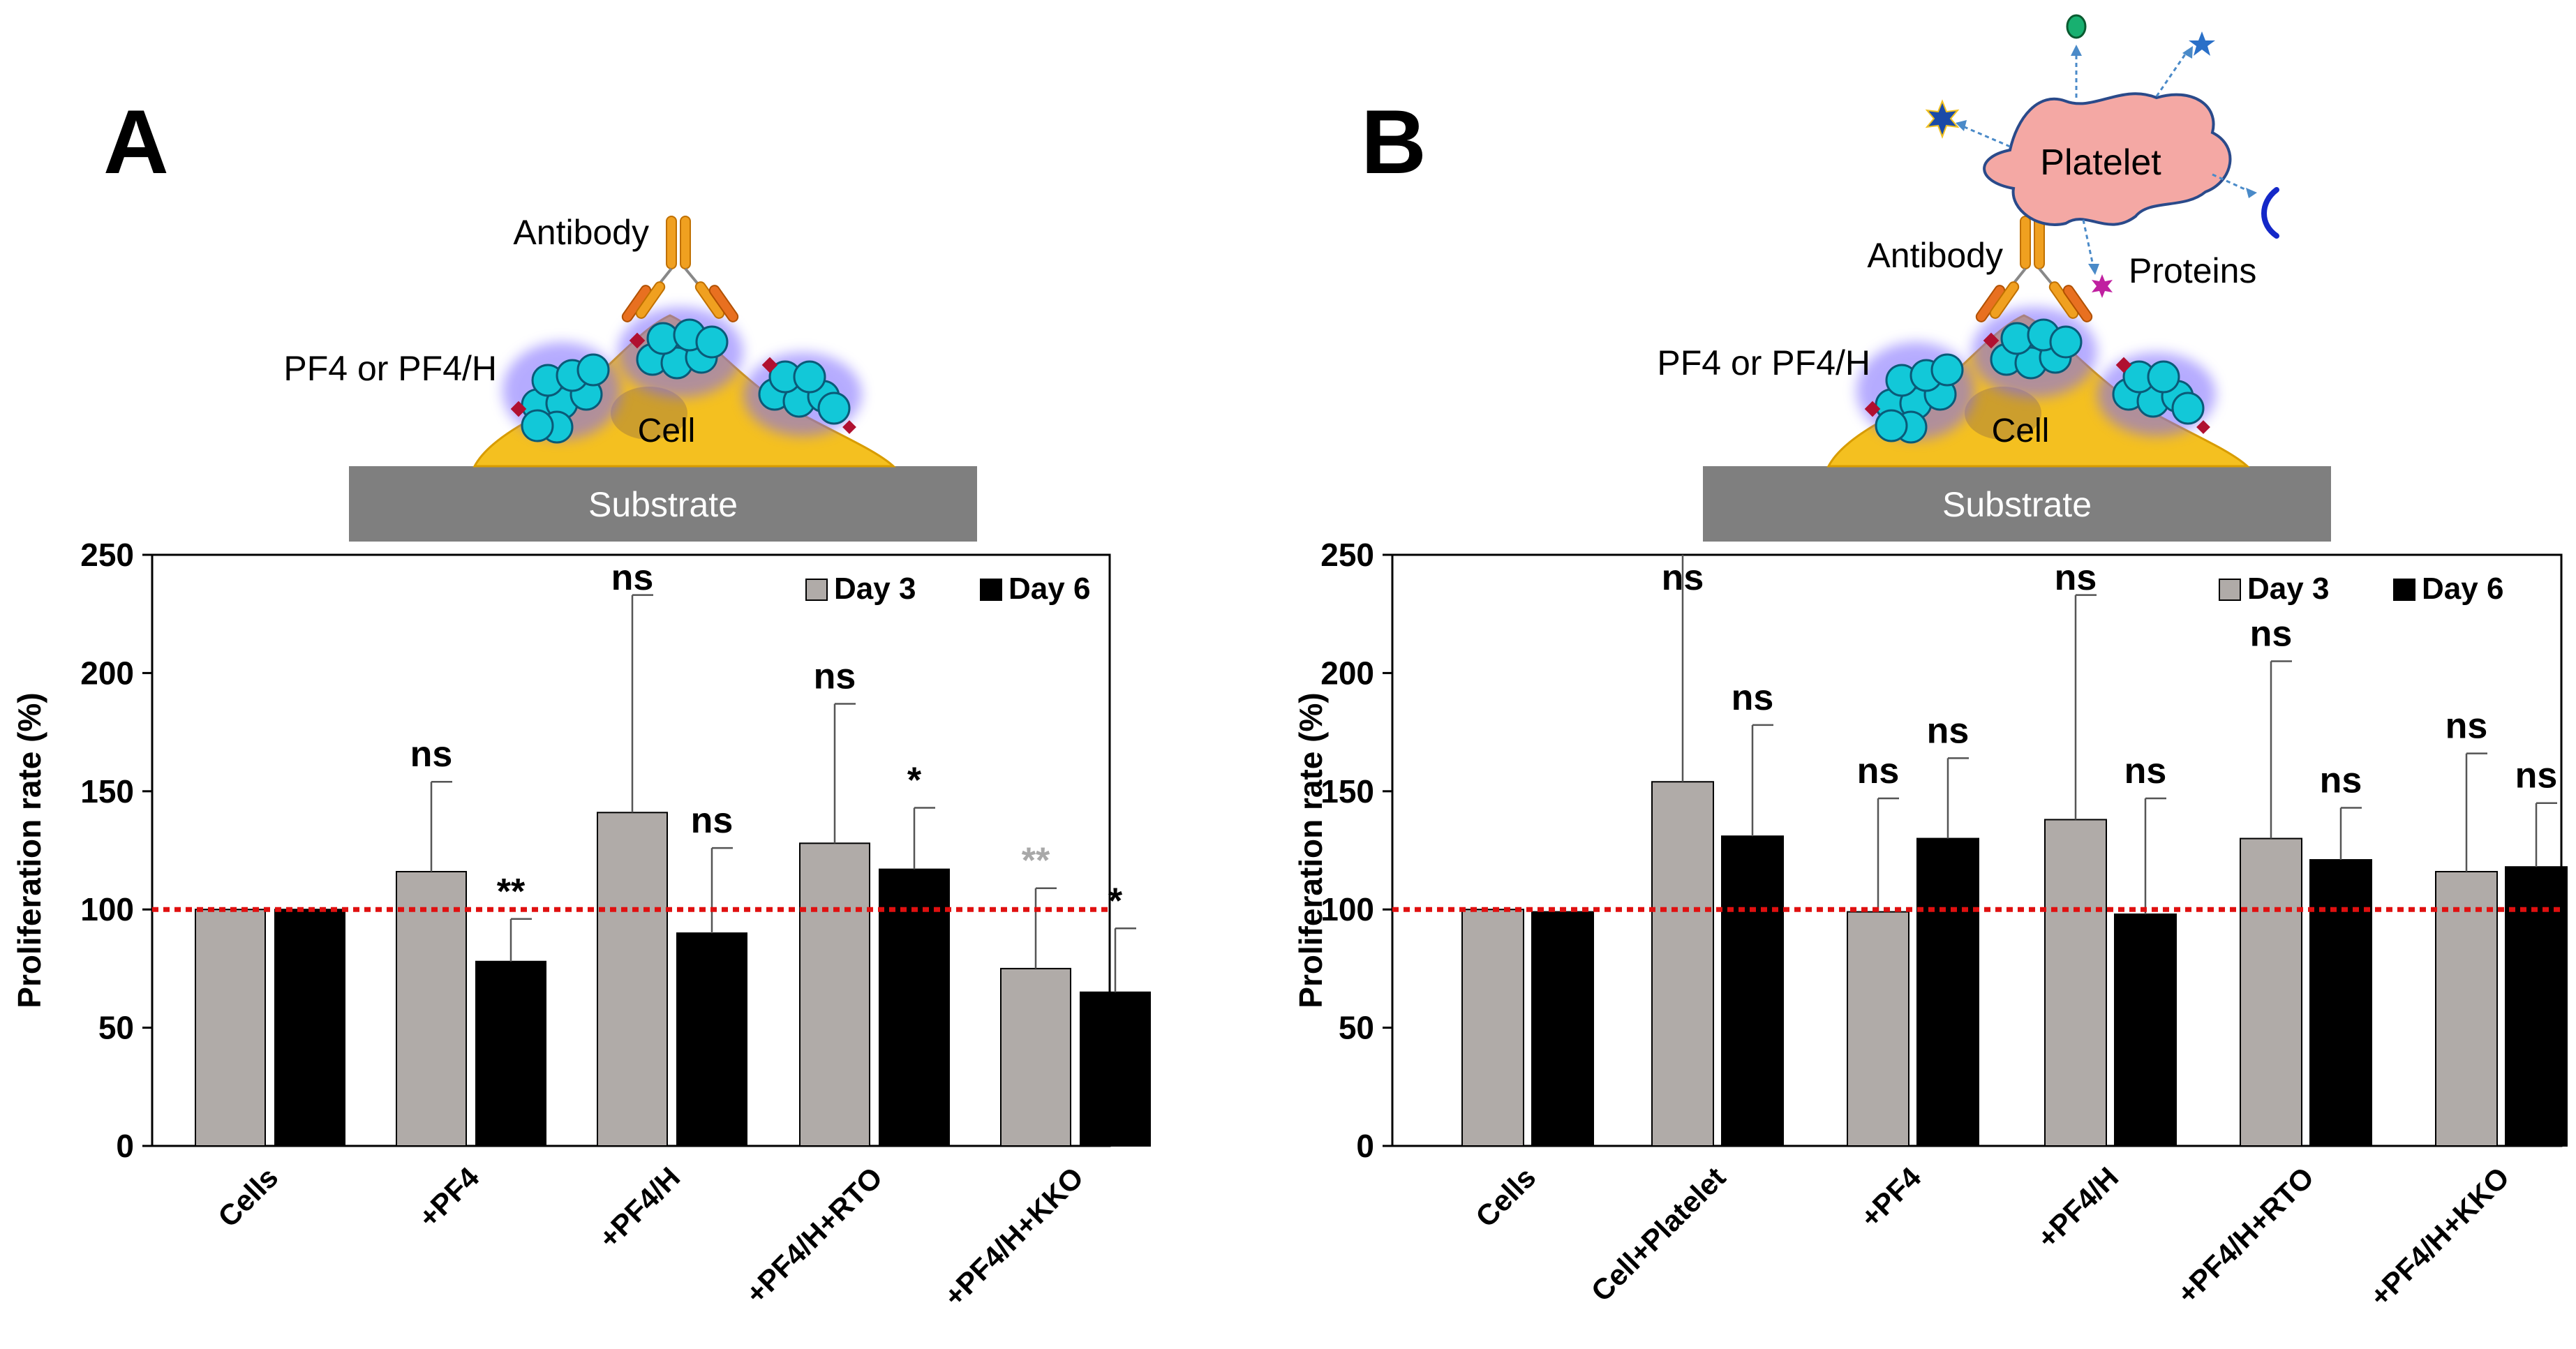  What do you see at coordinates (107, 909) in the screenshot?
I see `y-tick-label: 100` at bounding box center [107, 909].